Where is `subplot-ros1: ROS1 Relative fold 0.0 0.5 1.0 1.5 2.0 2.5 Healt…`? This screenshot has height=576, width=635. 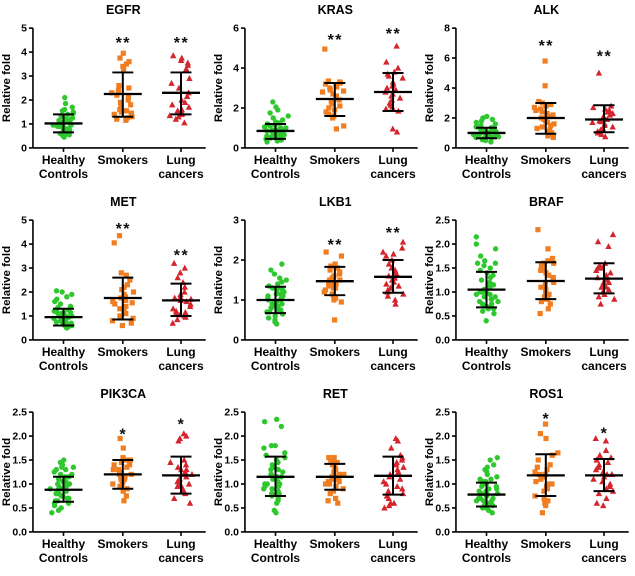 subplot-ros1: ROS1 Relative fold 0.0 0.5 1.0 1.5 2.0 2.5 Healt… is located at coordinates (529, 480).